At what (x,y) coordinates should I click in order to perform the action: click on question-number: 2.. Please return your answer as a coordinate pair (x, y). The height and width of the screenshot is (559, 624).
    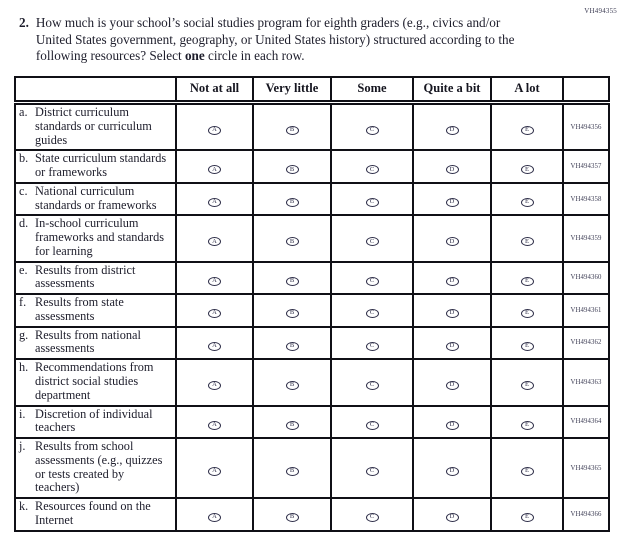
    Looking at the image, I should click on (24, 22).